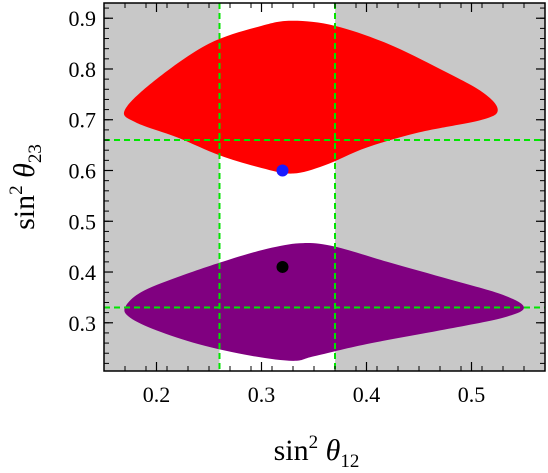 The width and height of the screenshot is (548, 473). What do you see at coordinates (83, 69) in the screenshot?
I see `y-tick-label: 0.8` at bounding box center [83, 69].